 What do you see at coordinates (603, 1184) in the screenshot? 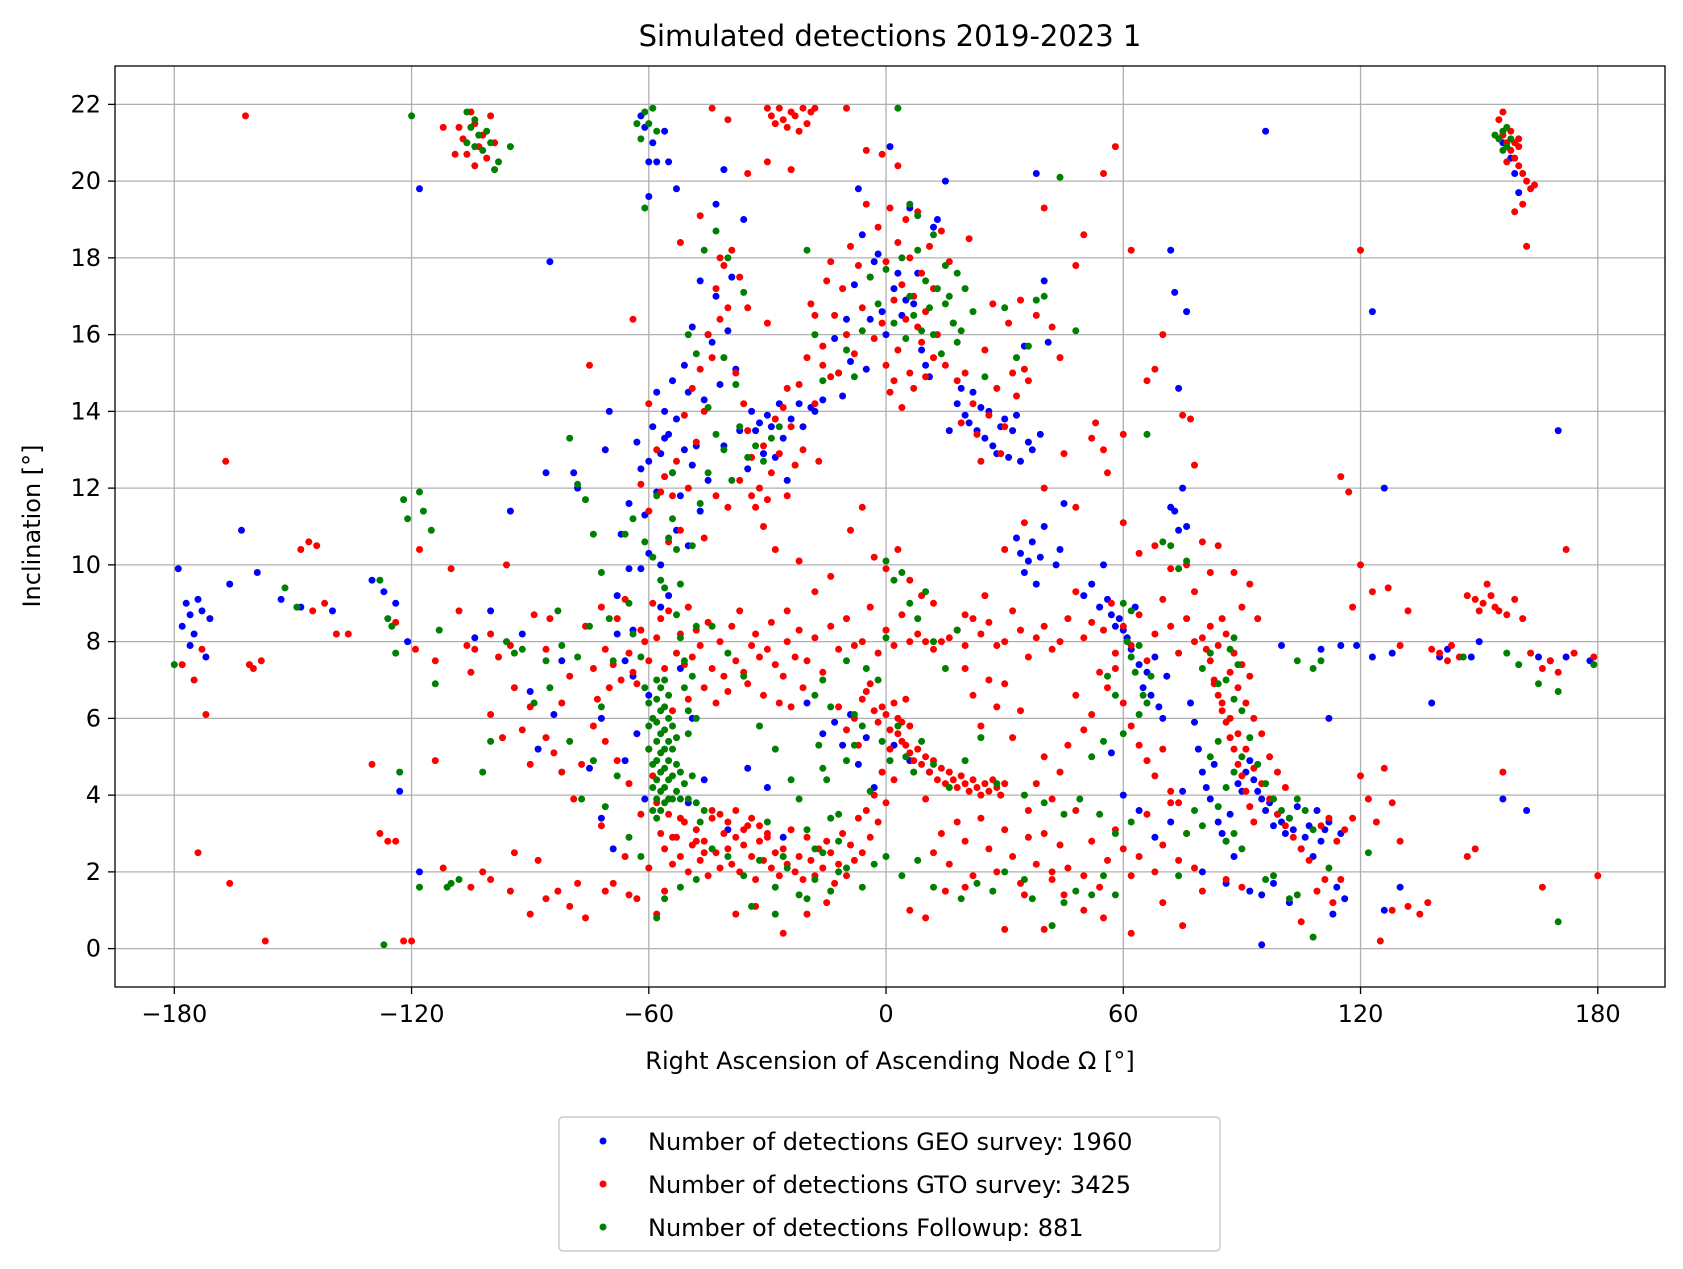
I see `legend-marker-gto` at bounding box center [603, 1184].